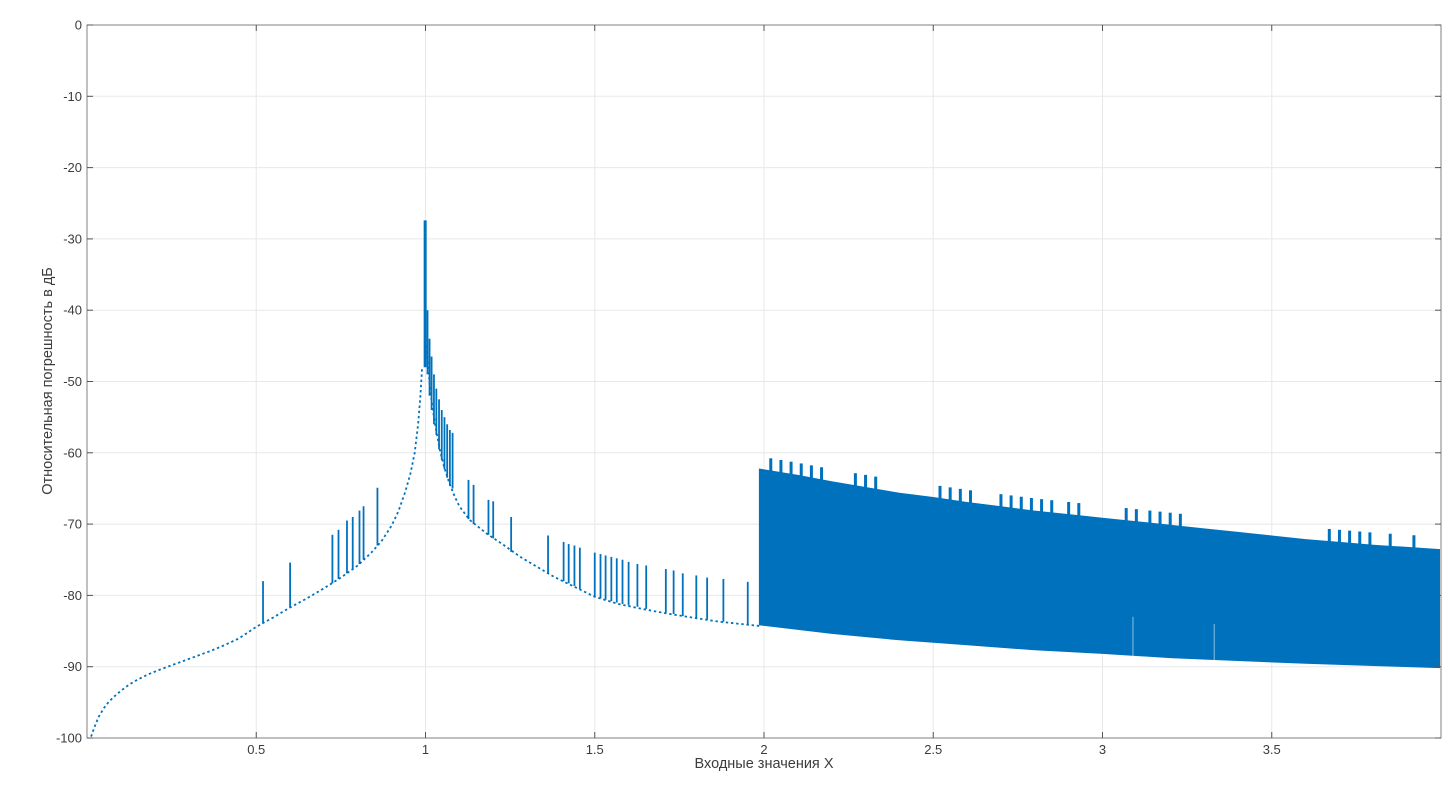  I want to click on y-tick-label: -50, so click(72, 381).